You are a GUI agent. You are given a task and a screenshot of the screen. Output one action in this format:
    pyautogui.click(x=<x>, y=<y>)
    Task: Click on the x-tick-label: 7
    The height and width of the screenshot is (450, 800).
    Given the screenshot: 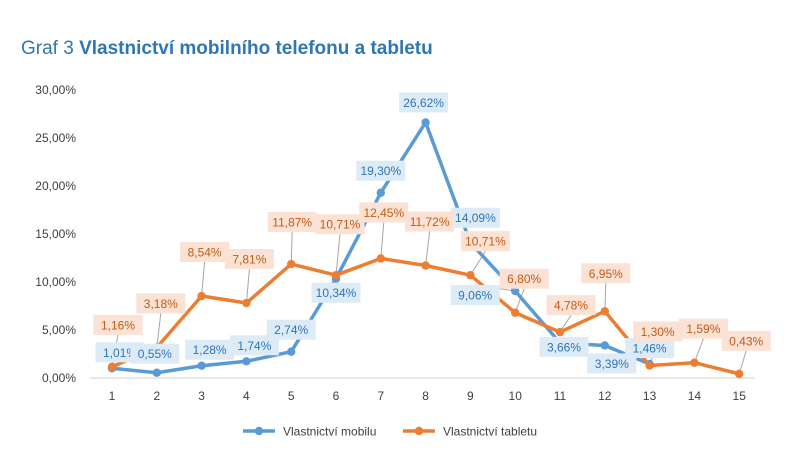 What is the action you would take?
    pyautogui.click(x=380, y=396)
    